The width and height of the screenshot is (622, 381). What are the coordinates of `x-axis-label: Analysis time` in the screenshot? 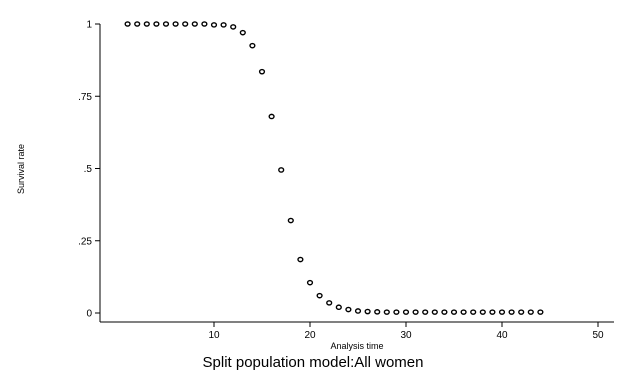 It's located at (356, 346).